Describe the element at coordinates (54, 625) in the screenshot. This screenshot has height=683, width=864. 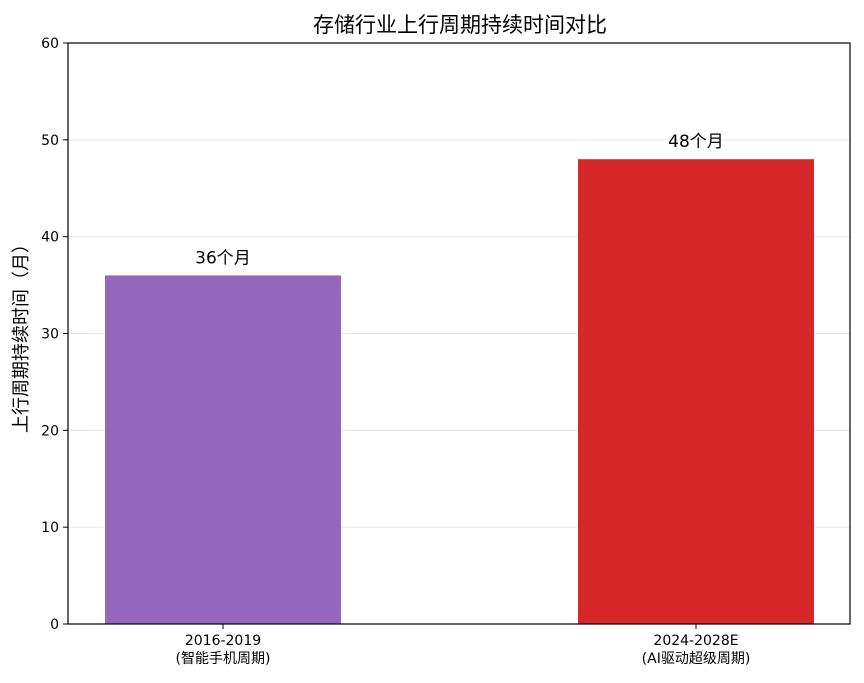
I see `y-tick-label: 0` at that location.